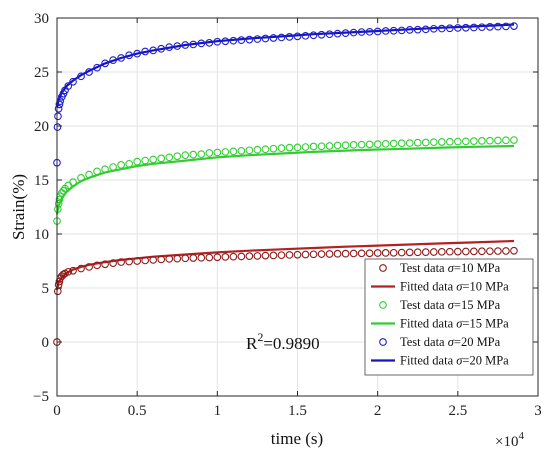  What do you see at coordinates (297, 438) in the screenshot?
I see `x-axis-title: time (s)` at bounding box center [297, 438].